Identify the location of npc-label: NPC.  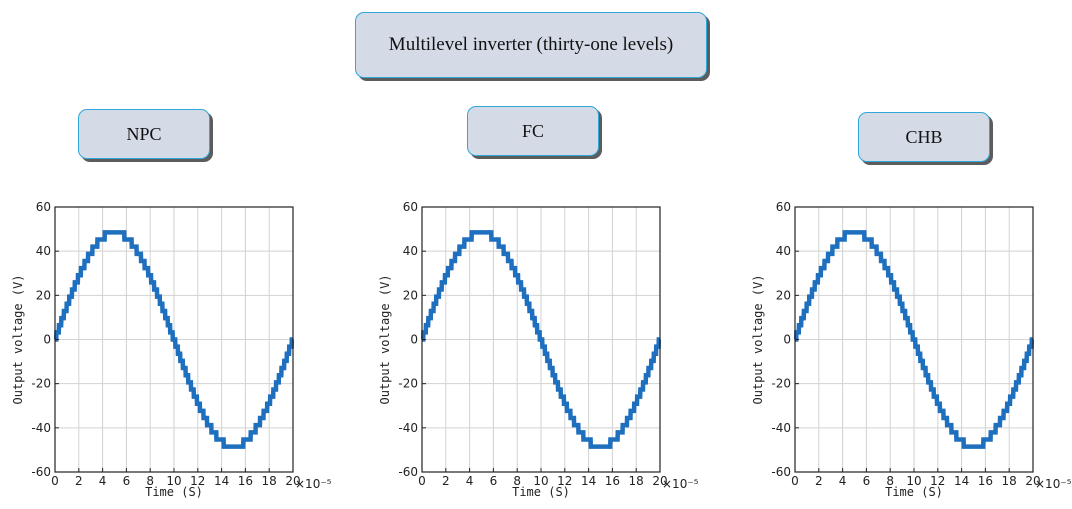
(144, 133).